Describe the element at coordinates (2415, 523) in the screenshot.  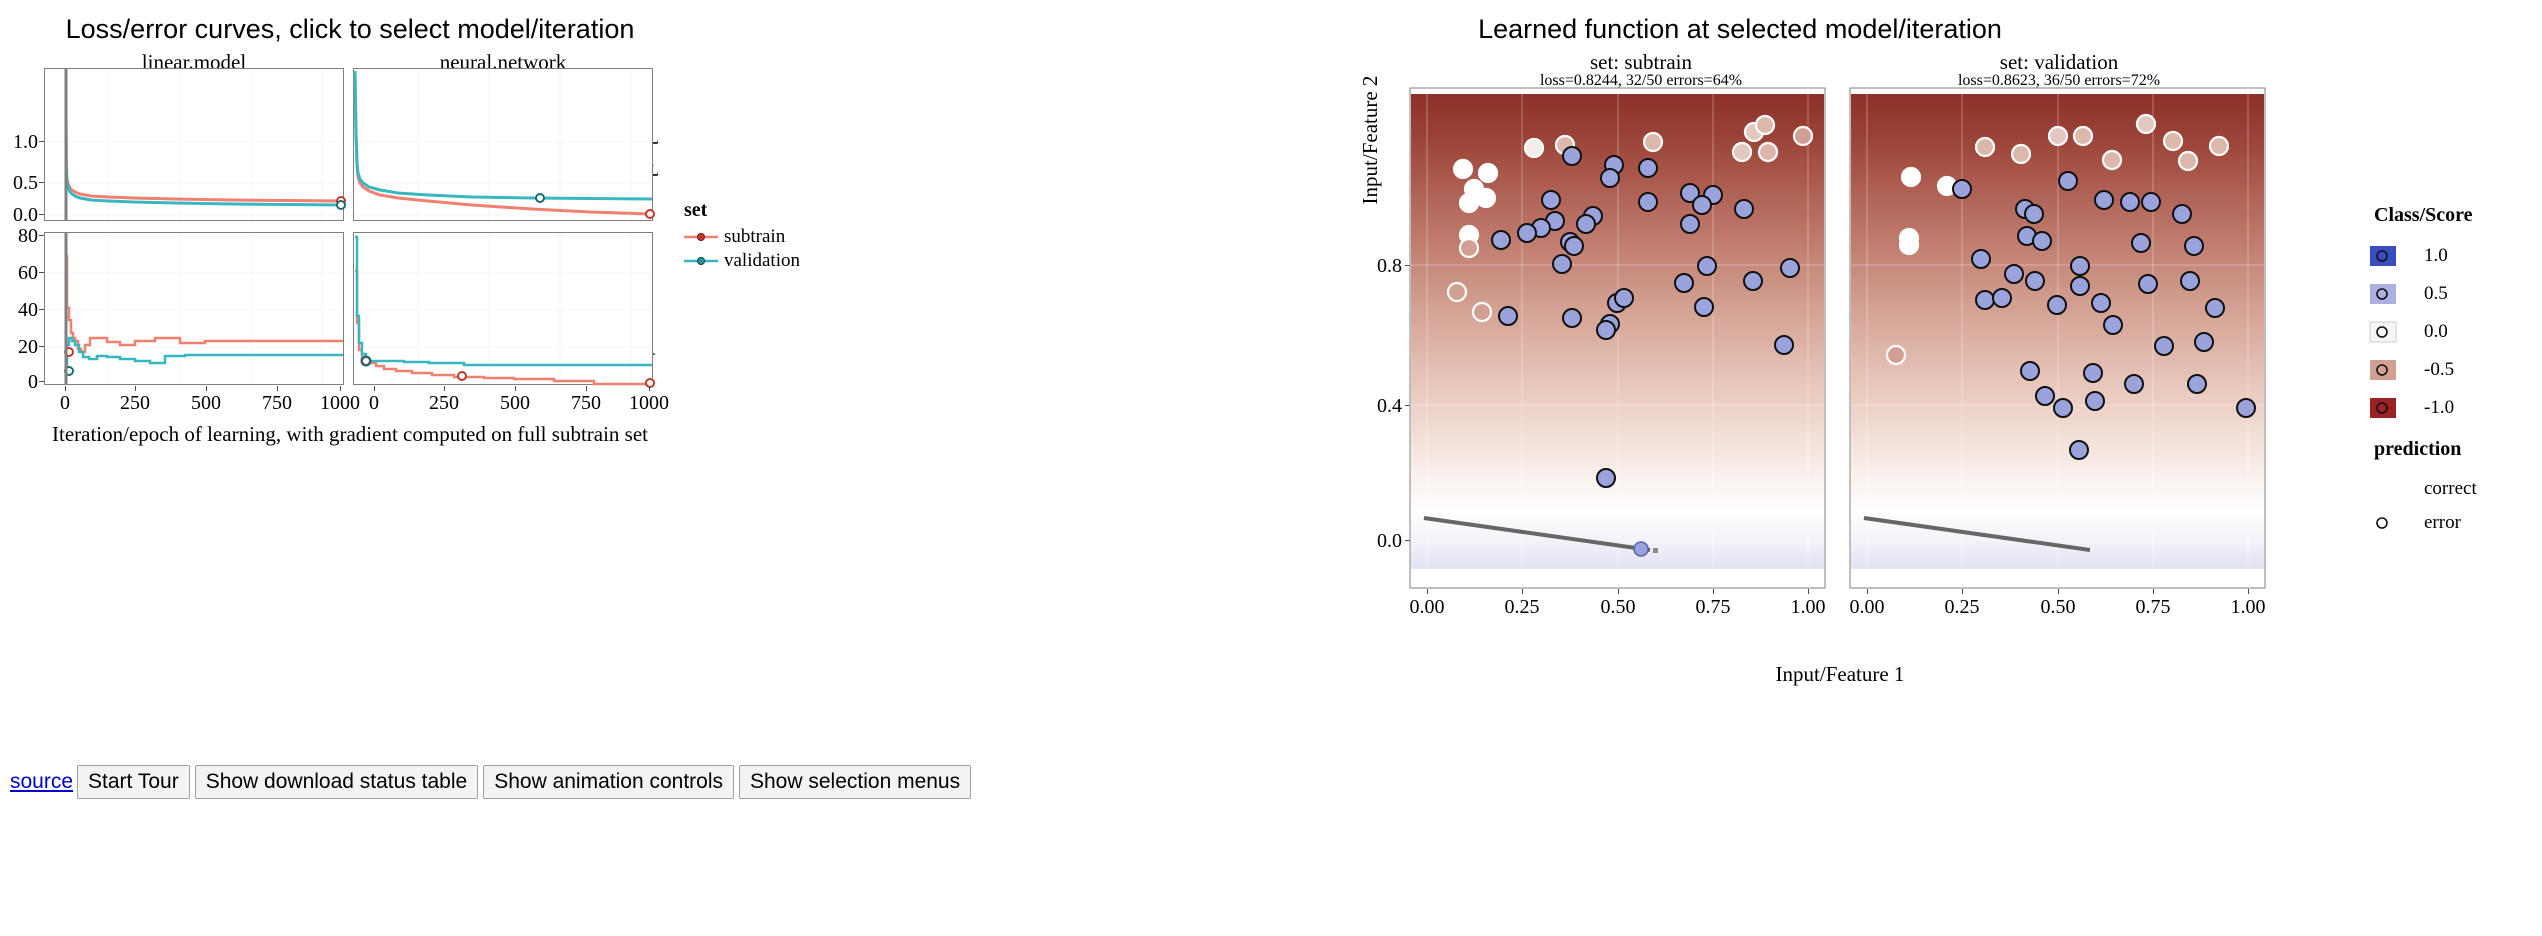
I see `legend-item-prediction-error: error` at that location.